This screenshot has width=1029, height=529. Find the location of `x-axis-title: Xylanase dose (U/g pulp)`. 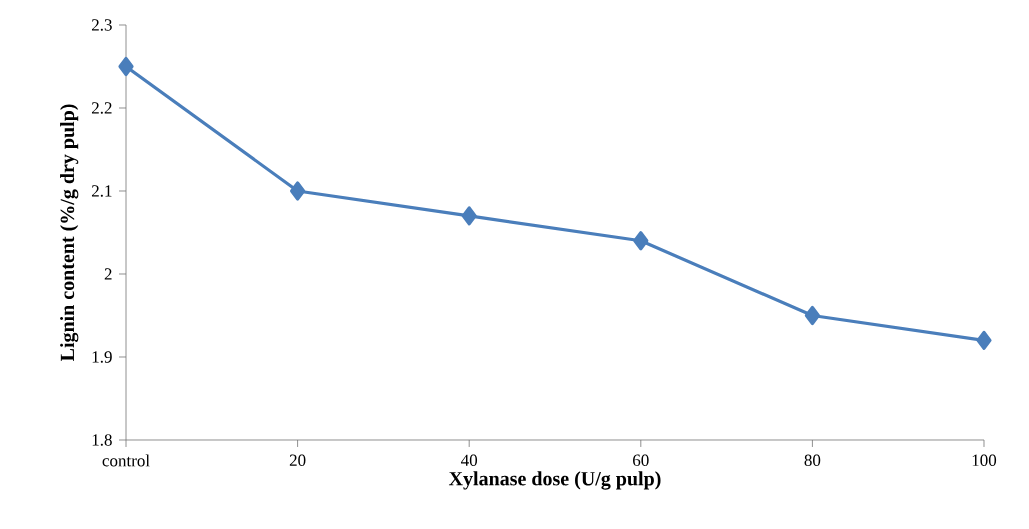

x-axis-title: Xylanase dose (U/g pulp) is located at coordinates (554, 480).